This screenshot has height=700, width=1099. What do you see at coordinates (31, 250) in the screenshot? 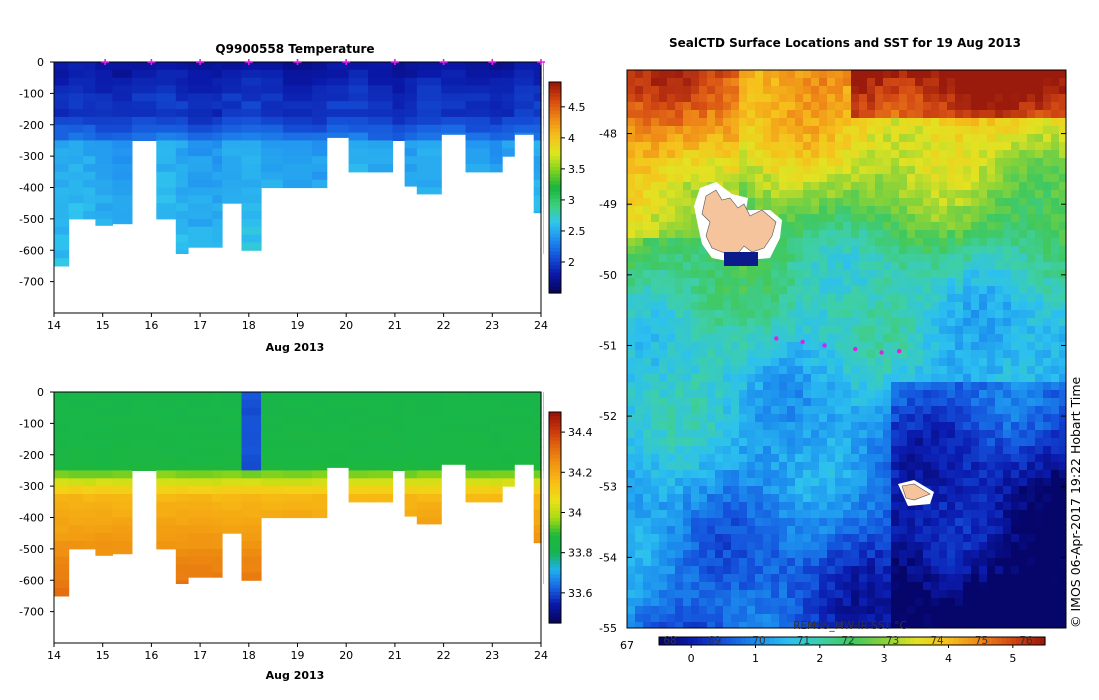
I see `y-tick-label: -600` at bounding box center [31, 250].